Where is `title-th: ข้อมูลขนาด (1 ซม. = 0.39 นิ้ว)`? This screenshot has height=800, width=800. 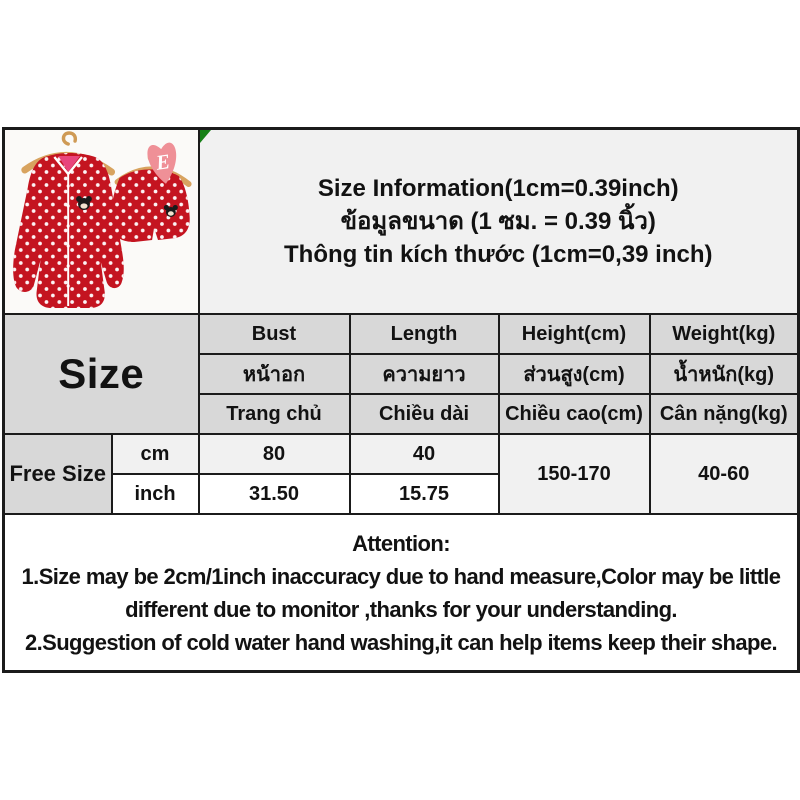
title-th: ข้อมูลขนาด (1 ซม. = 0.39 นิ้ว) is located at coordinates (498, 221).